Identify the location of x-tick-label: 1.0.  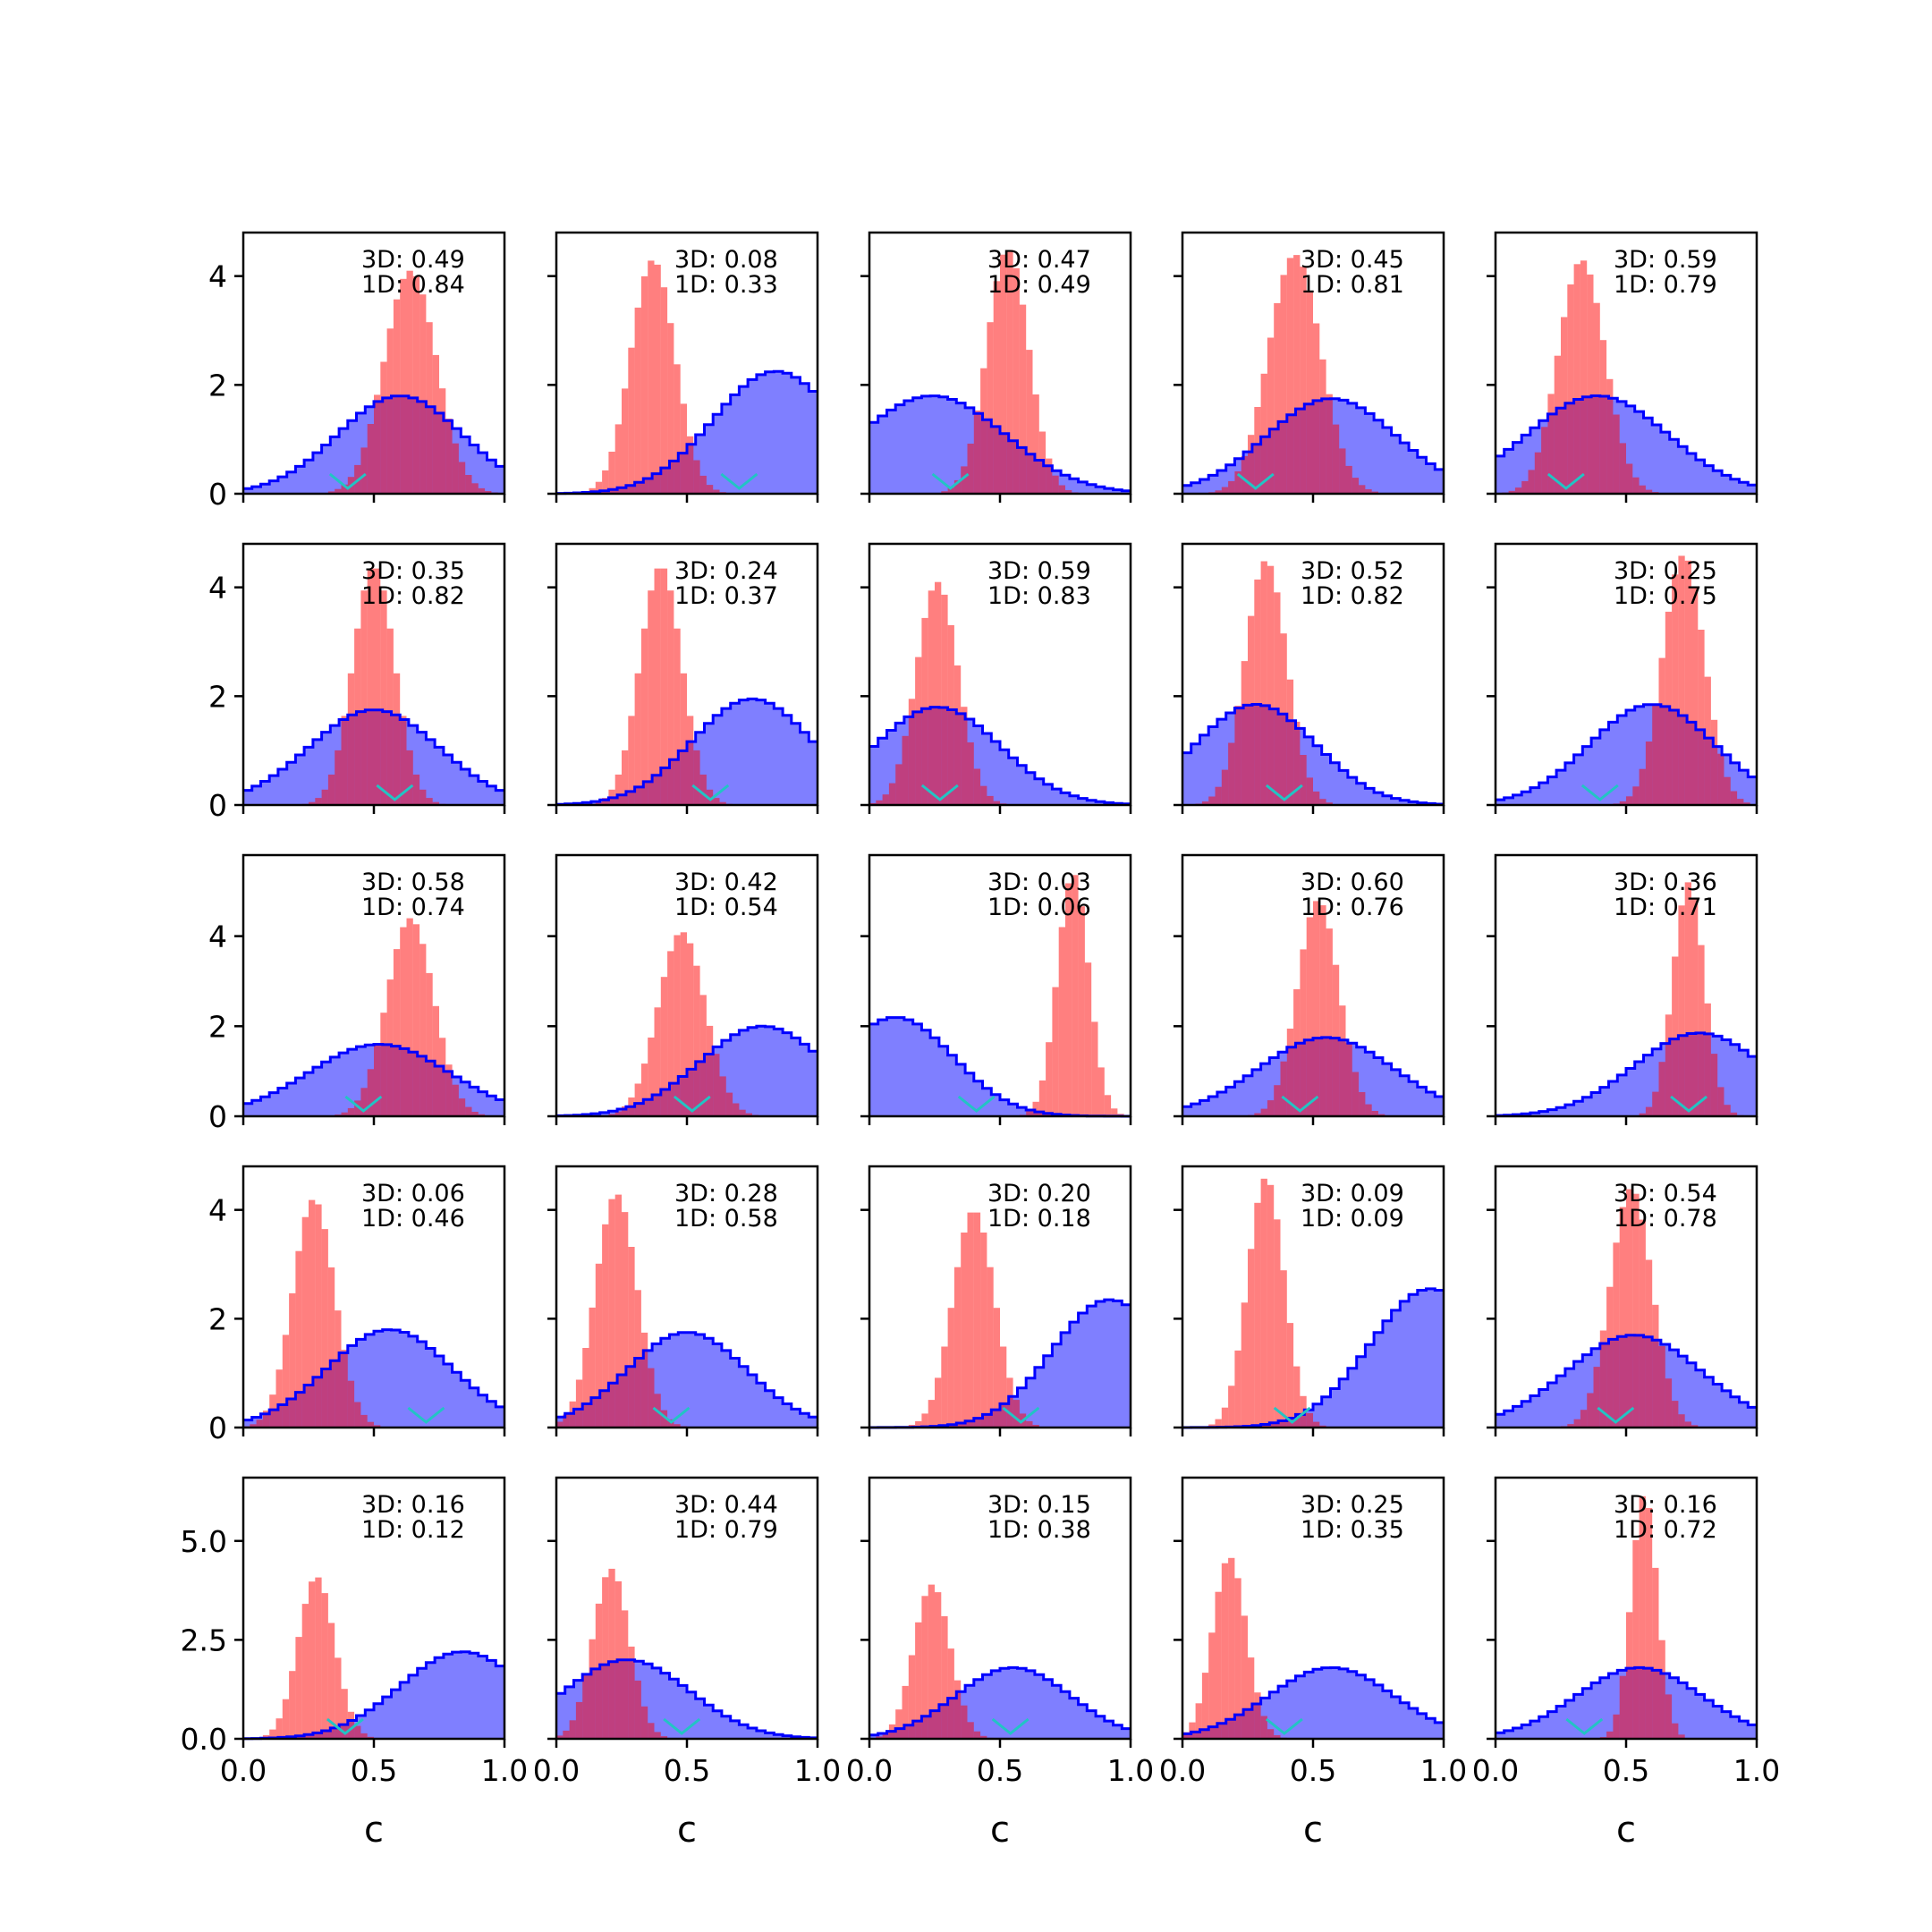
(504, 1770).